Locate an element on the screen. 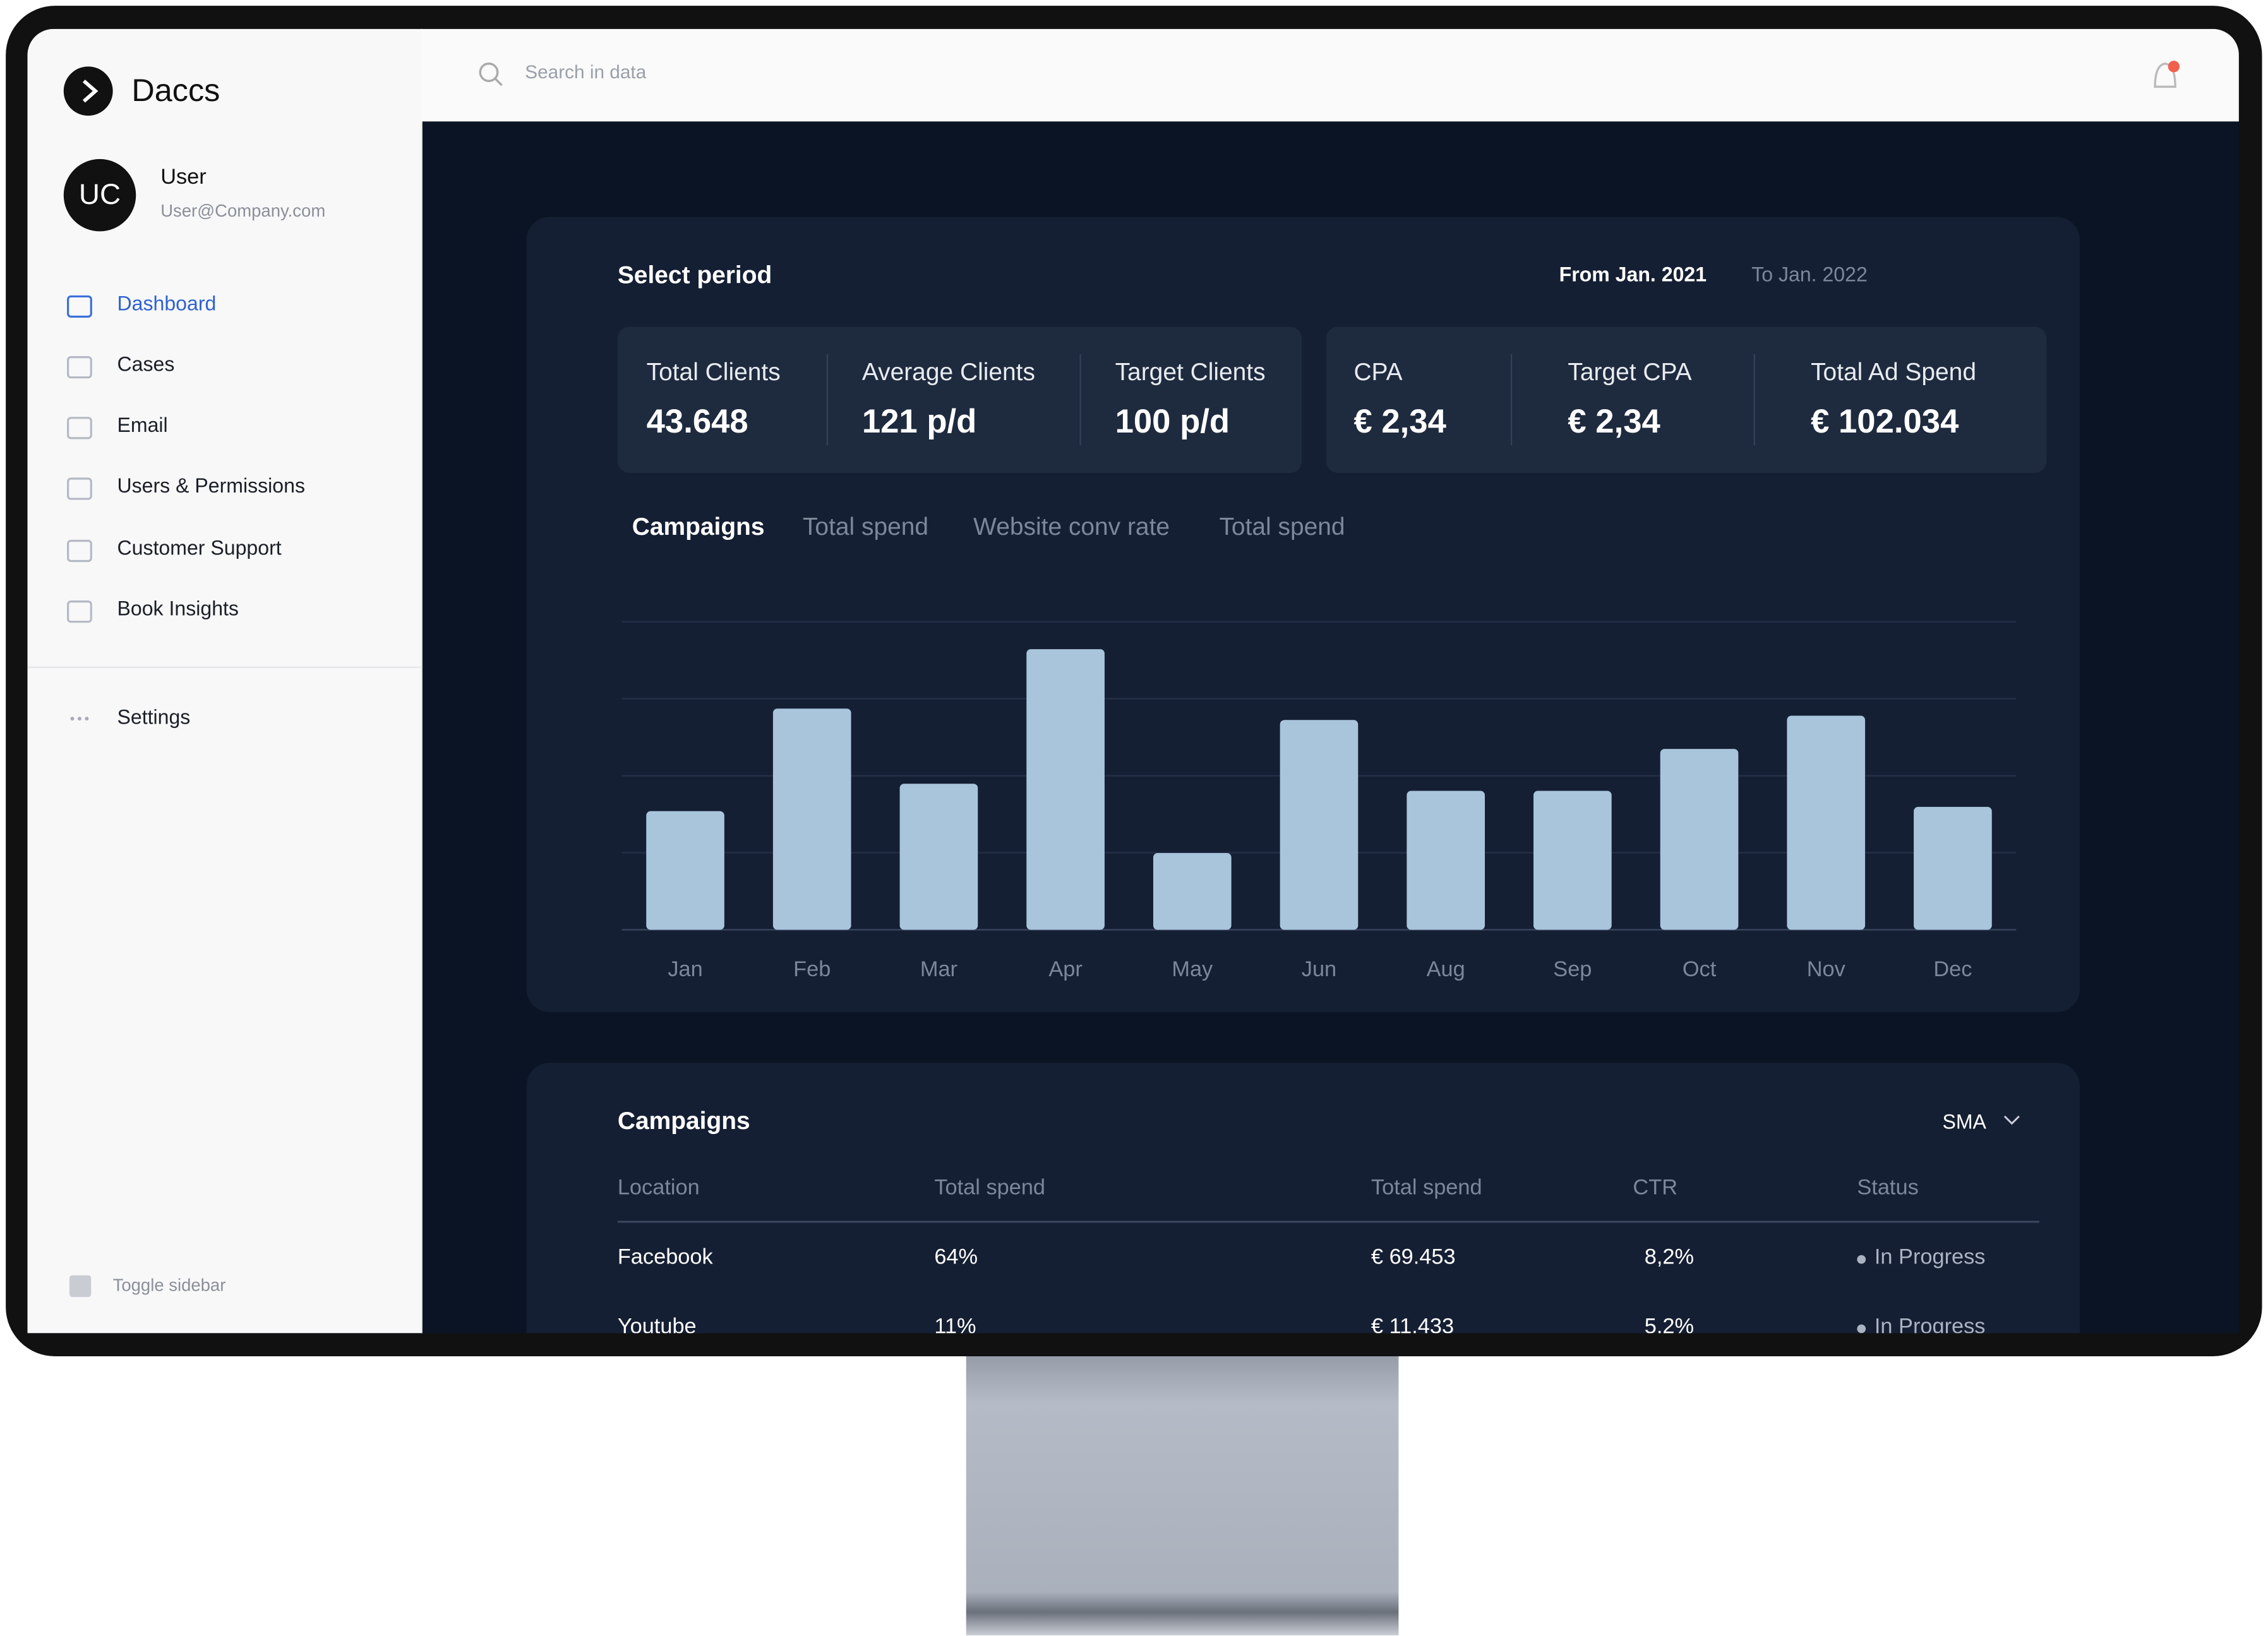 The width and height of the screenshot is (2268, 1636). period-from: From Jan. 2021 is located at coordinates (1633, 274).